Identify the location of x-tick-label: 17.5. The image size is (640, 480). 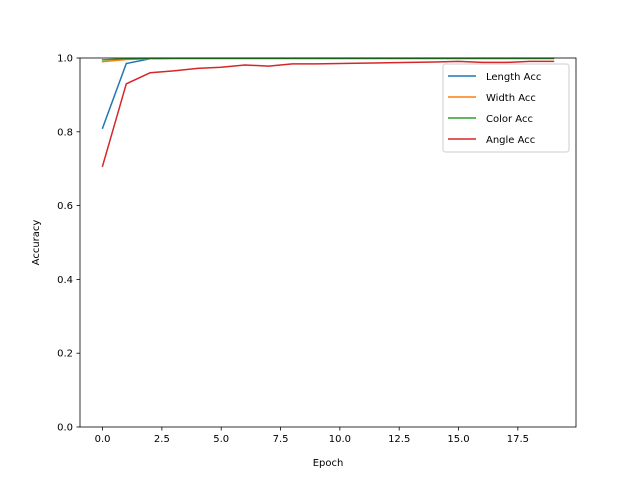
(518, 439).